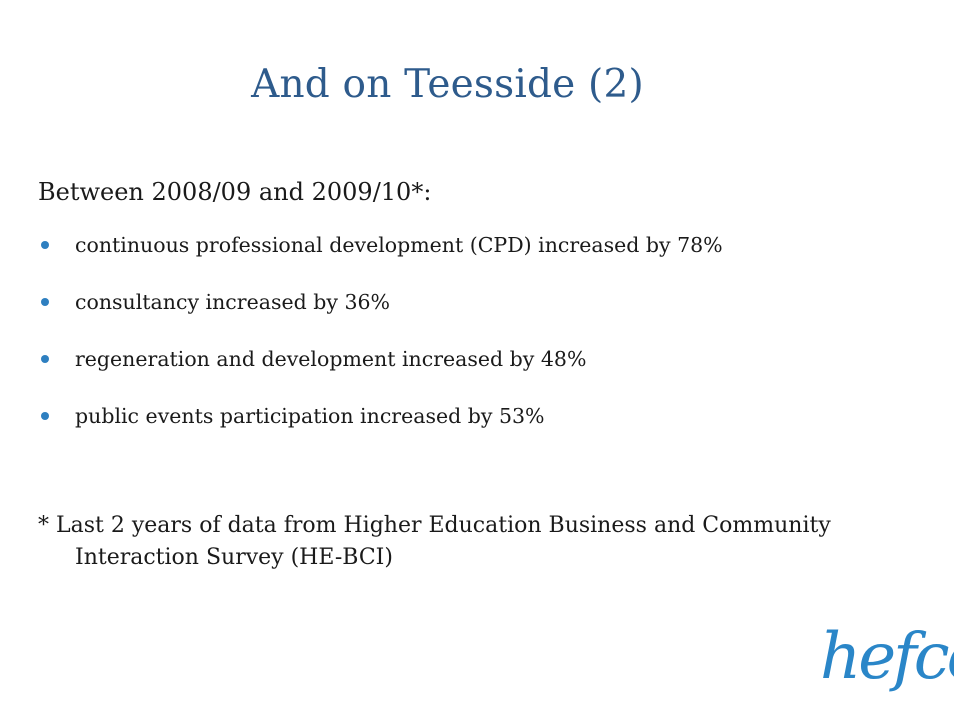 The width and height of the screenshot is (960, 720). I want to click on bullet-text: consultancy increased by 36%, so click(233, 302).